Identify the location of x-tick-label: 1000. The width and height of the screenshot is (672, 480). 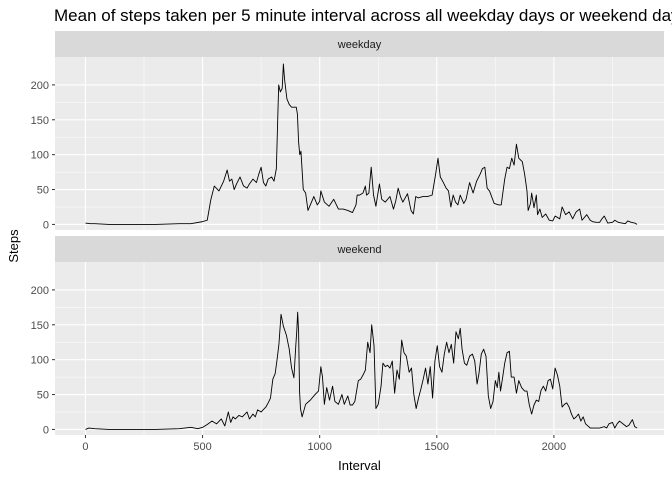
(319, 447).